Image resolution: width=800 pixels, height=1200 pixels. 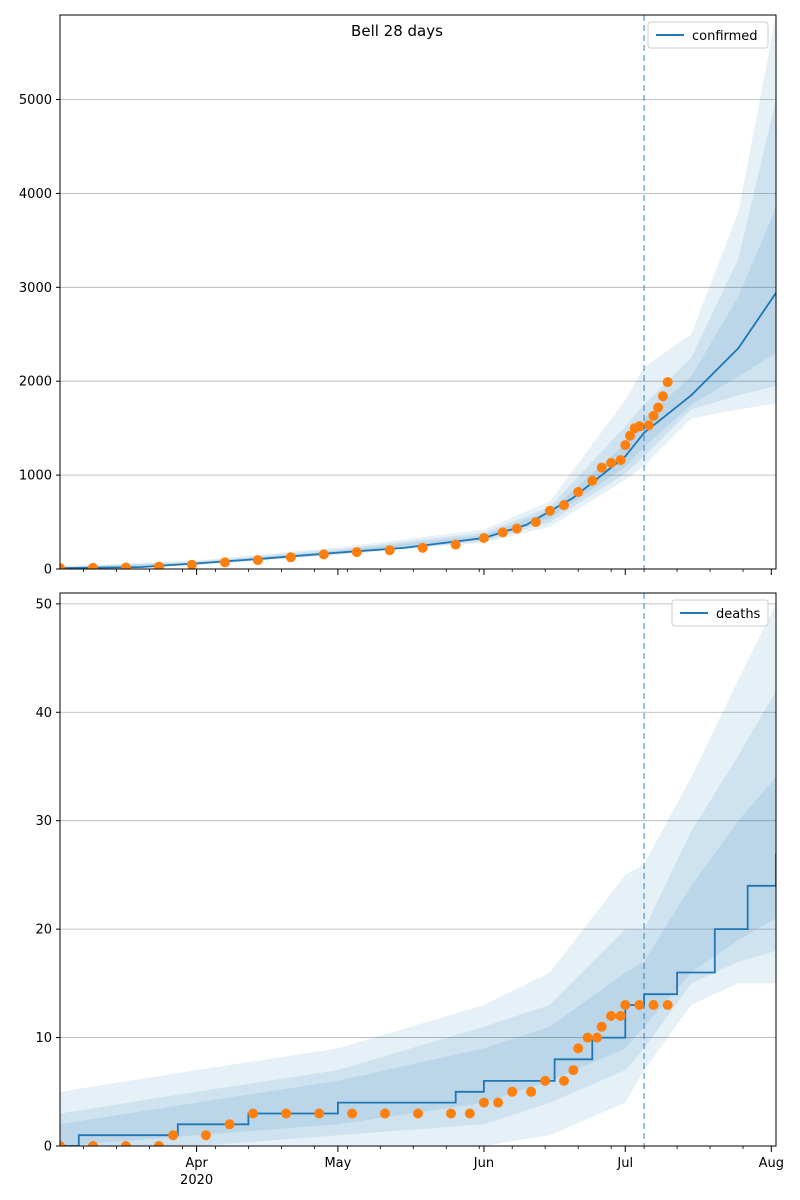 I want to click on figure-title: Bell 28 days, so click(x=397, y=31).